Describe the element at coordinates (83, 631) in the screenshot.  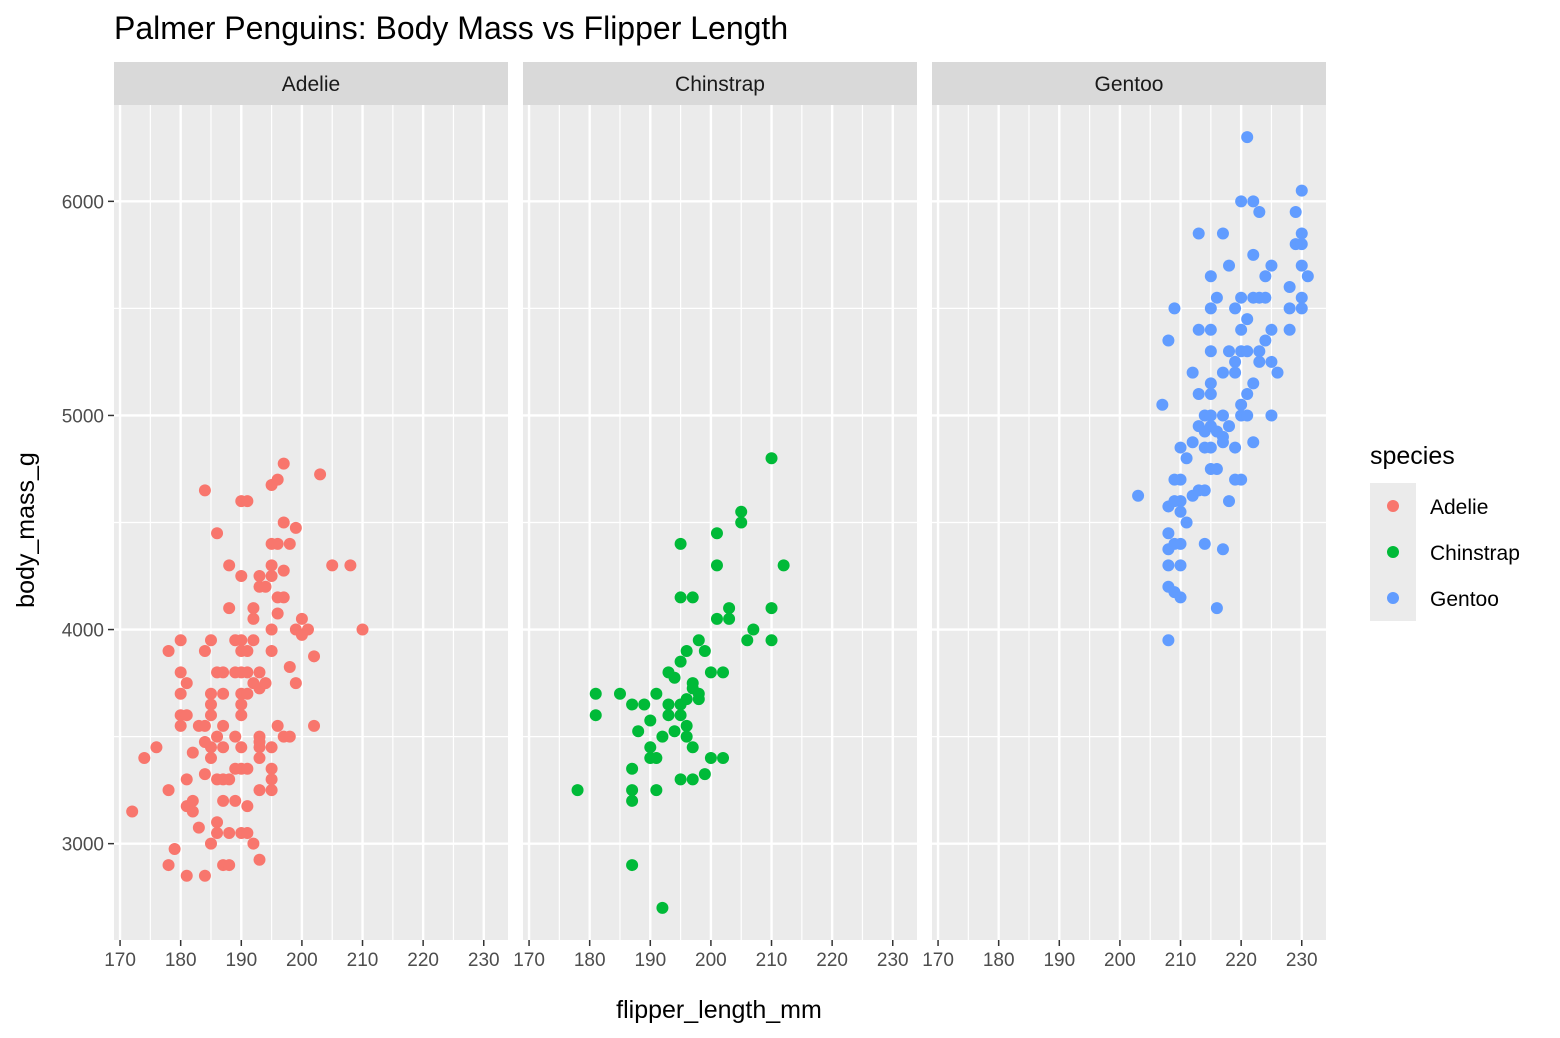
I see `y-tick-label: 4000` at that location.